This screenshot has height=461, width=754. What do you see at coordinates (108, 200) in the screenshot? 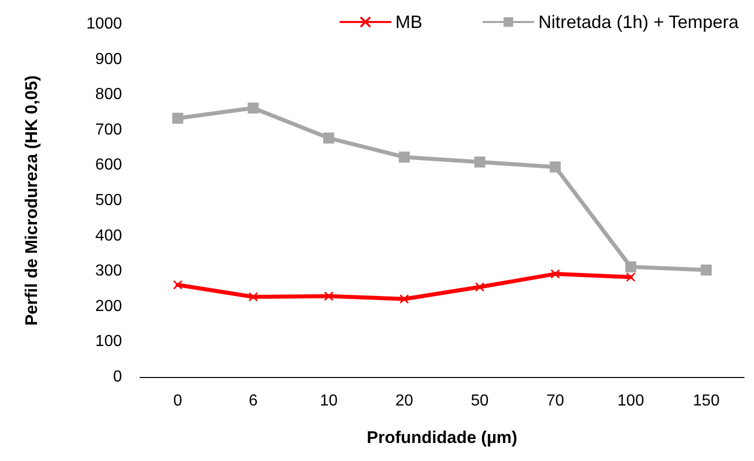
I see `y-tick-label: 500` at bounding box center [108, 200].